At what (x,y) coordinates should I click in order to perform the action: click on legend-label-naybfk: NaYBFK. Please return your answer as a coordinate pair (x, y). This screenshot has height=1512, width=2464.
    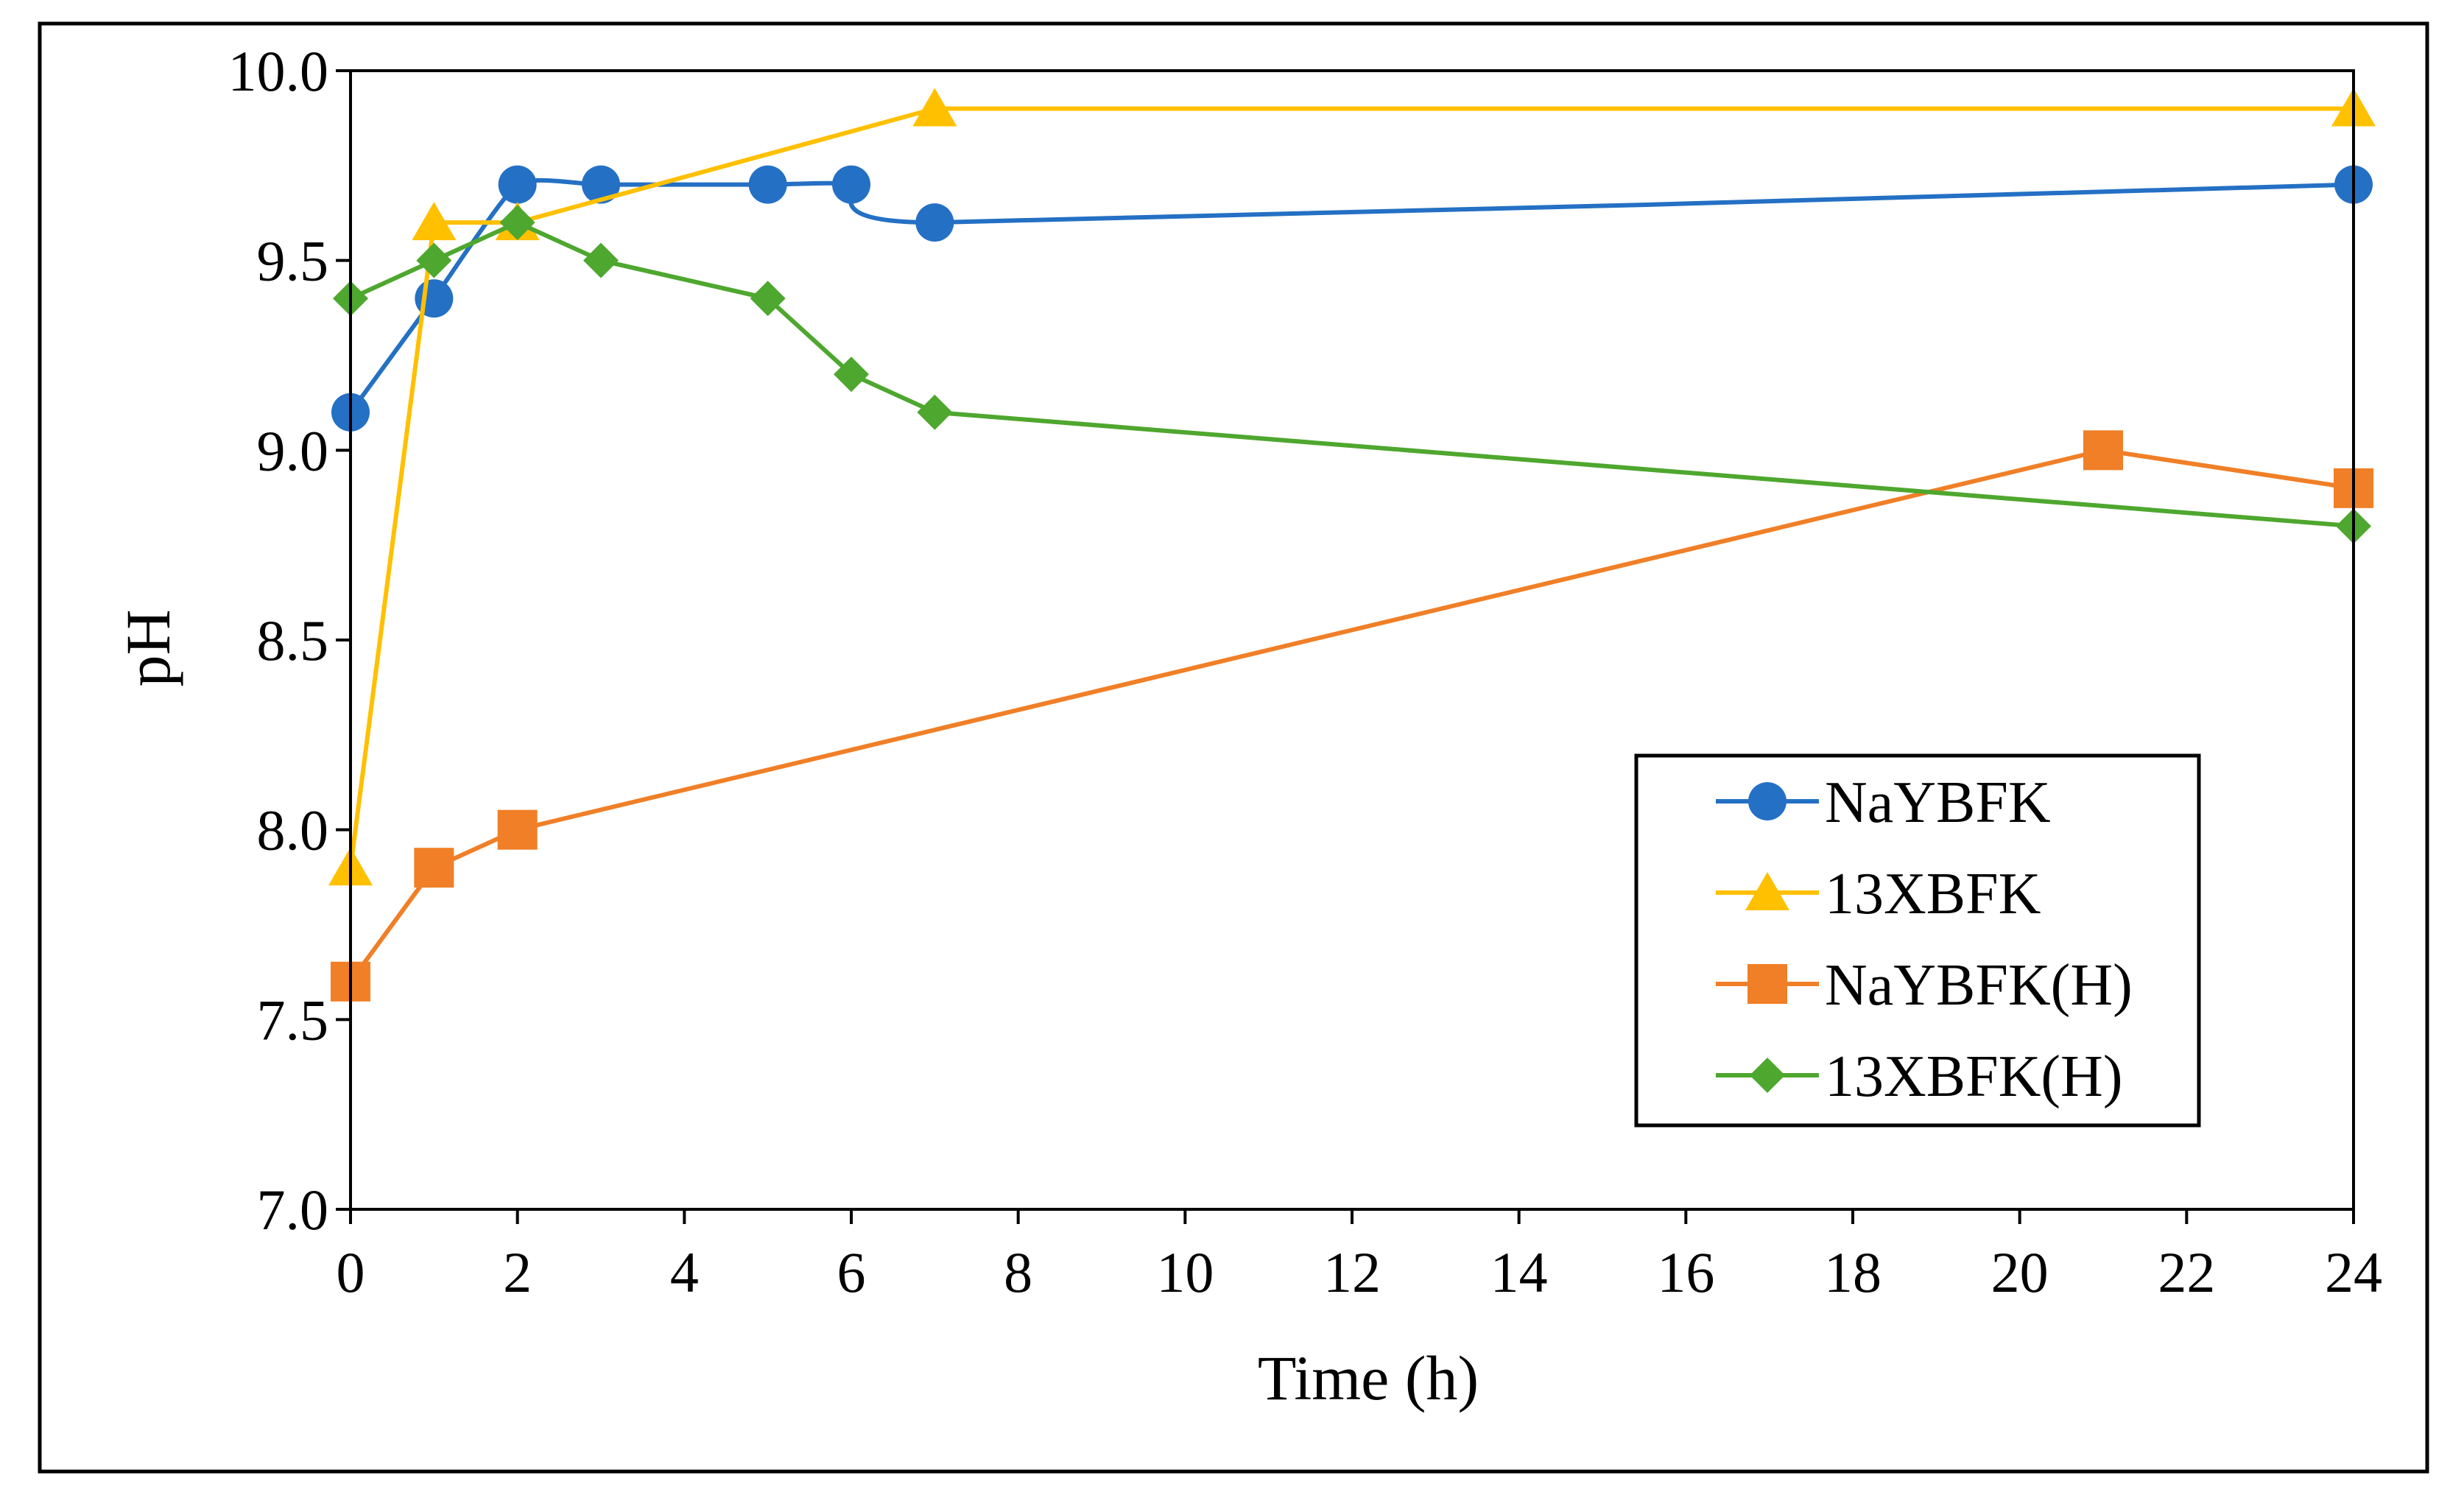
    Looking at the image, I should click on (1938, 803).